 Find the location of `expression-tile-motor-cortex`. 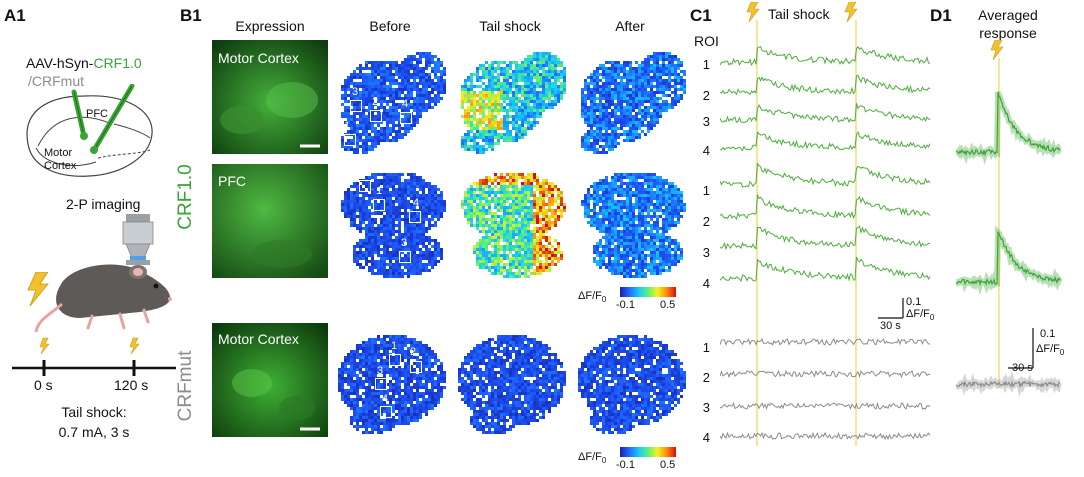

expression-tile-motor-cortex is located at coordinates (270, 97).